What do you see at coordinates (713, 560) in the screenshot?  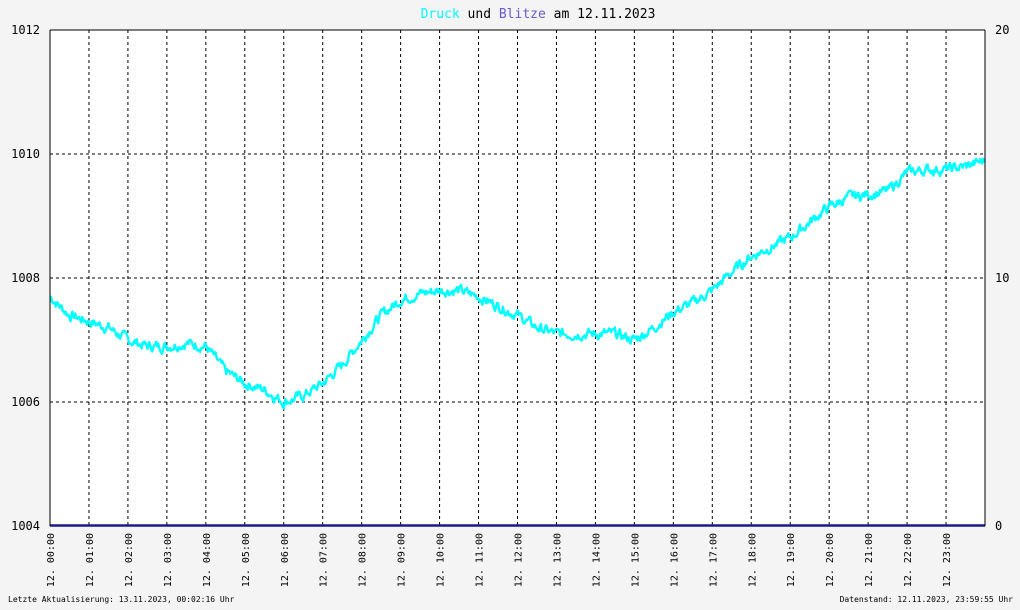 I see `x-tick-label: 12. 17:00` at bounding box center [713, 560].